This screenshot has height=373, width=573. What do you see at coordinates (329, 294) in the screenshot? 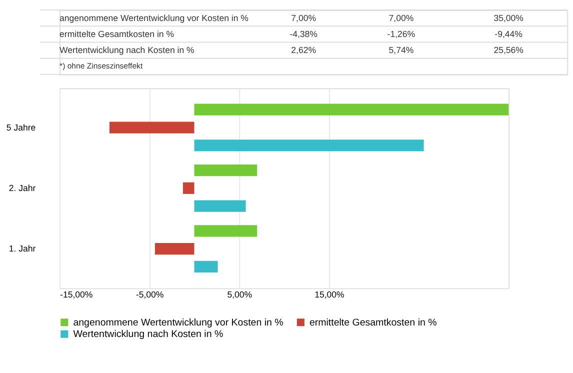
I see `x-tick-label: 15,00%` at bounding box center [329, 294].